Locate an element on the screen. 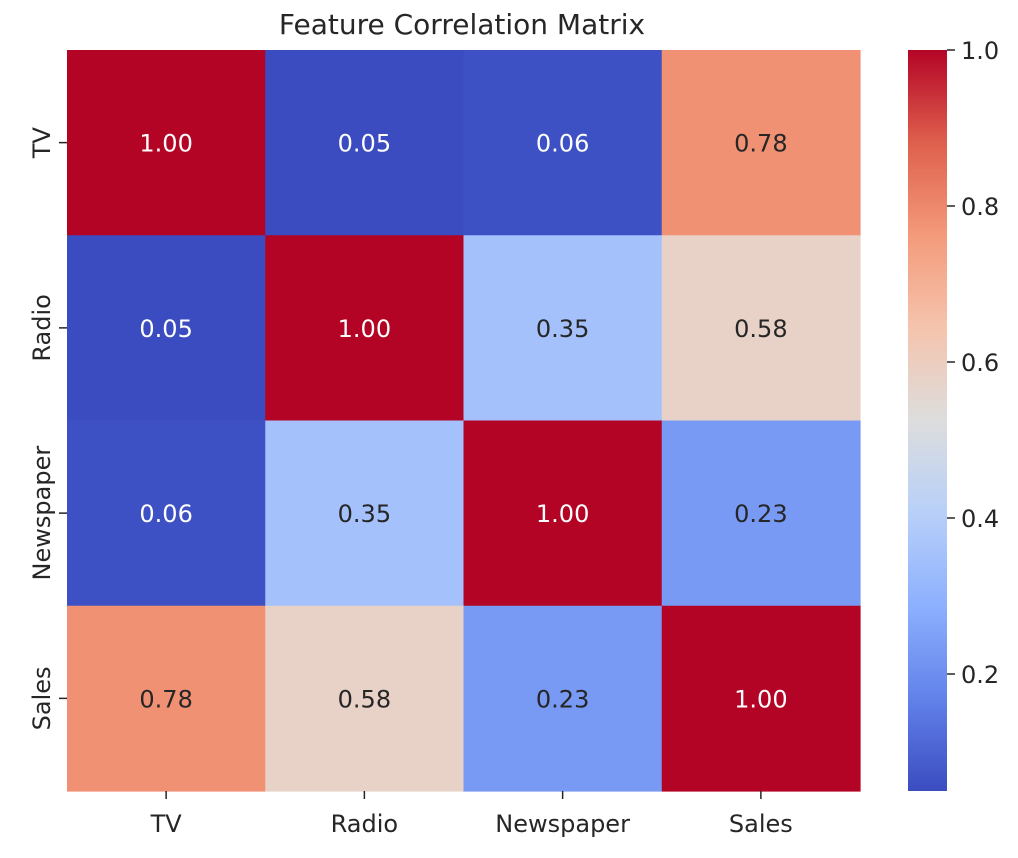  colorbar-axis: 0.2 0.4 0.6 0.8 1.0 is located at coordinates (973, 363).